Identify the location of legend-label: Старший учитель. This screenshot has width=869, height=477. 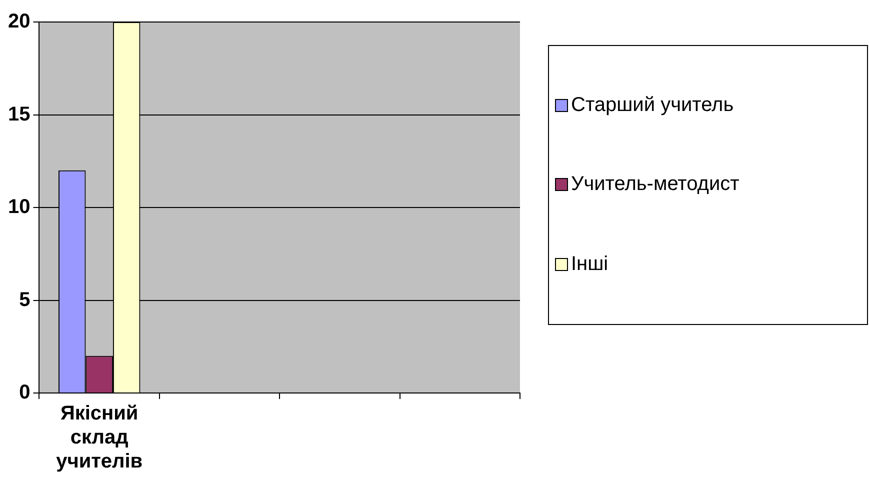
(652, 106).